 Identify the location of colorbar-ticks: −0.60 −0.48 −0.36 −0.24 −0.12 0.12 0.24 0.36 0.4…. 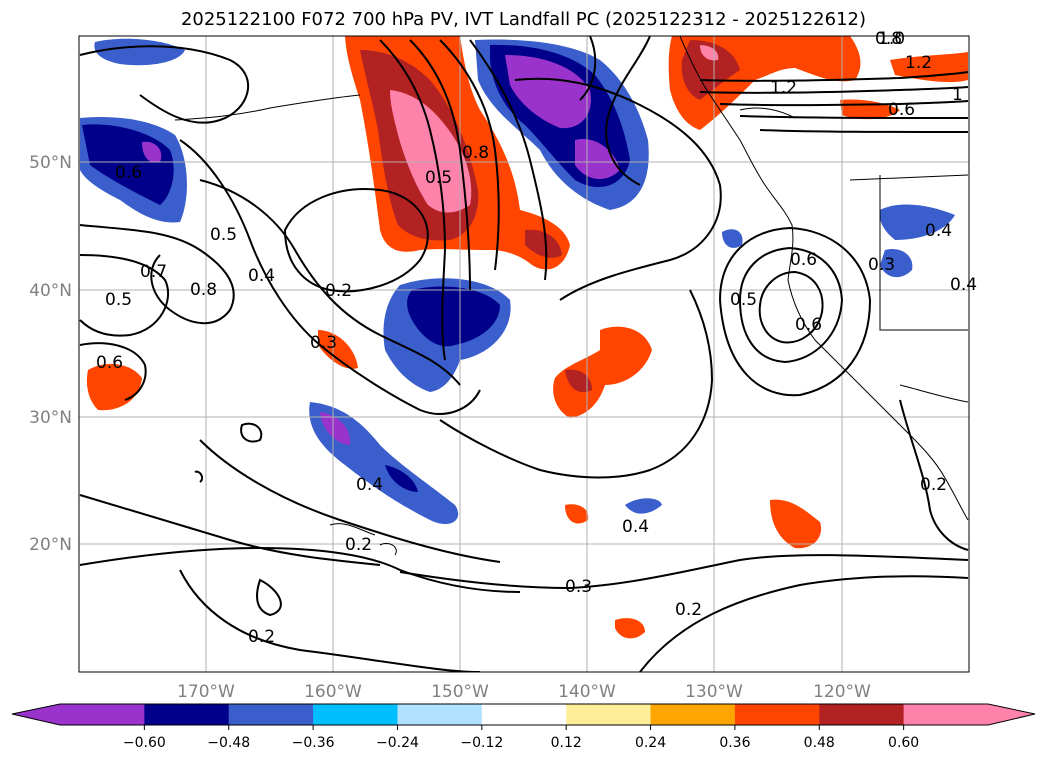
(521, 738).